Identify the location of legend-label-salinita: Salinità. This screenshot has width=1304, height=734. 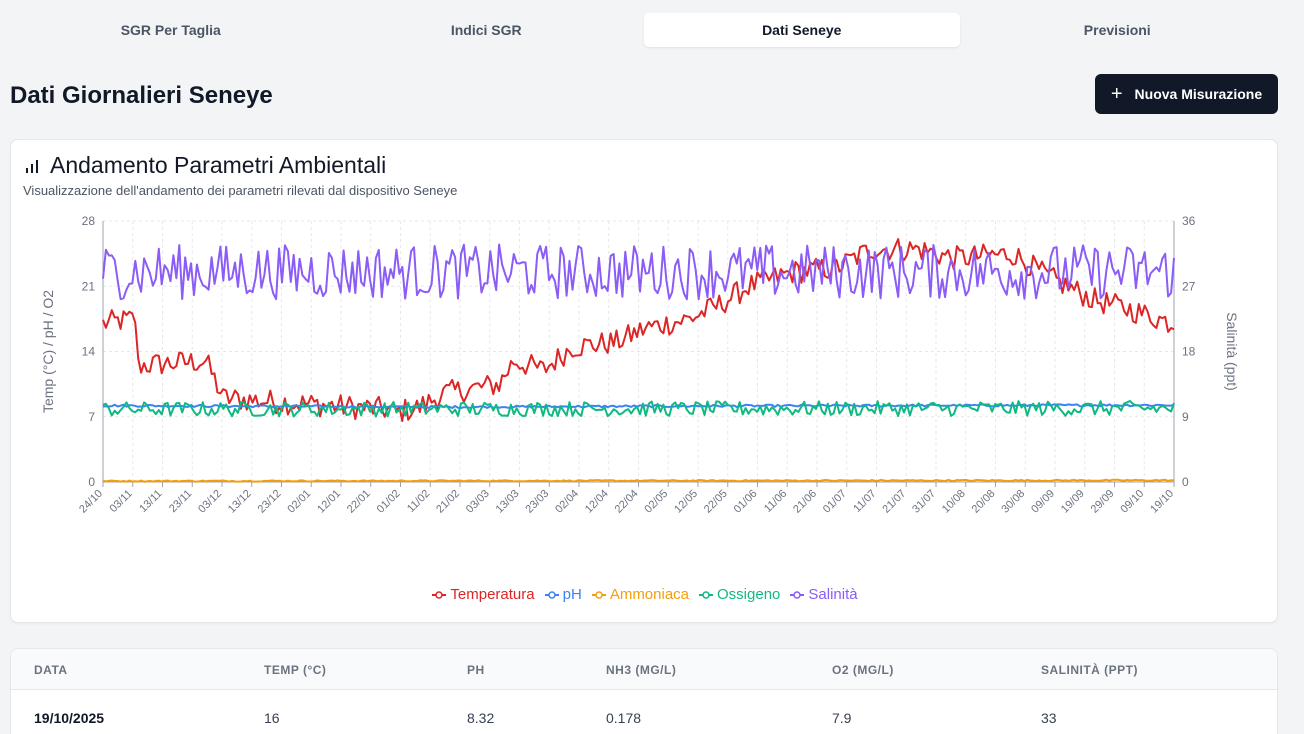
(833, 594).